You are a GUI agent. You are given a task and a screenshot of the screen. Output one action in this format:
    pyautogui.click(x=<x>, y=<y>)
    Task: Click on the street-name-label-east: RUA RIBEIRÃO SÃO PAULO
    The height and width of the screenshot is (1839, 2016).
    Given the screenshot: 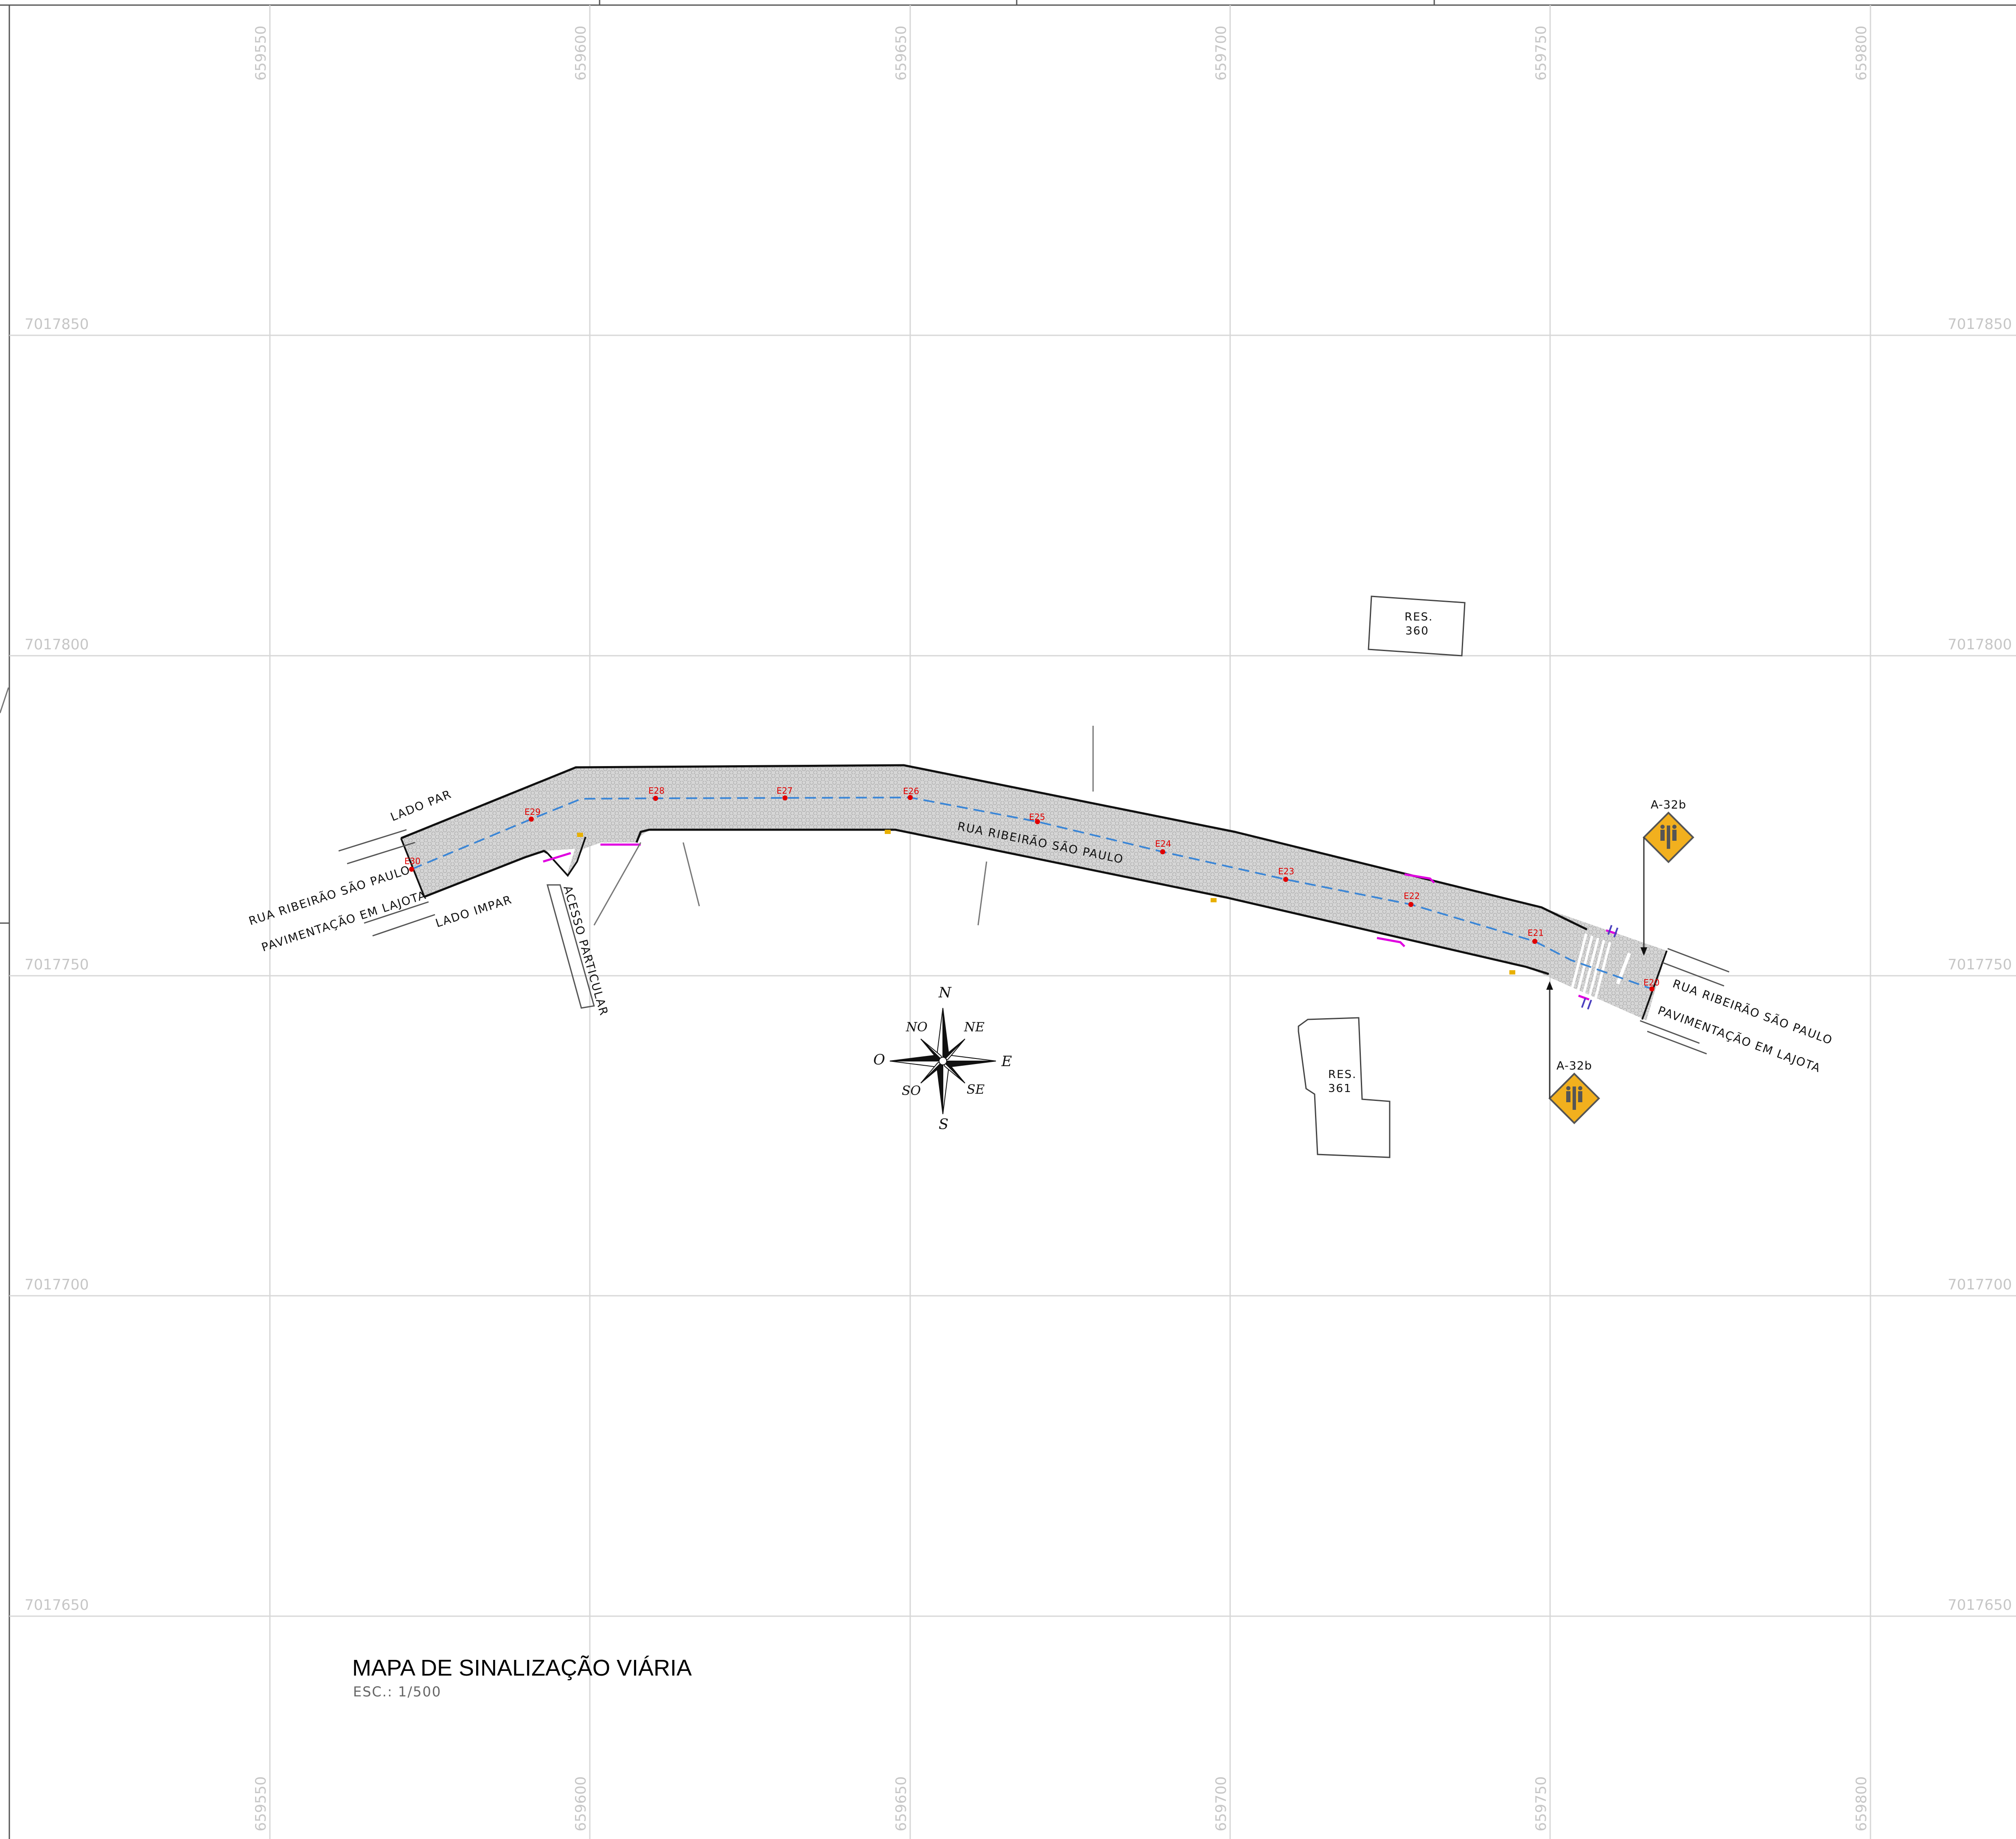 What is the action you would take?
    pyautogui.click(x=1753, y=1012)
    